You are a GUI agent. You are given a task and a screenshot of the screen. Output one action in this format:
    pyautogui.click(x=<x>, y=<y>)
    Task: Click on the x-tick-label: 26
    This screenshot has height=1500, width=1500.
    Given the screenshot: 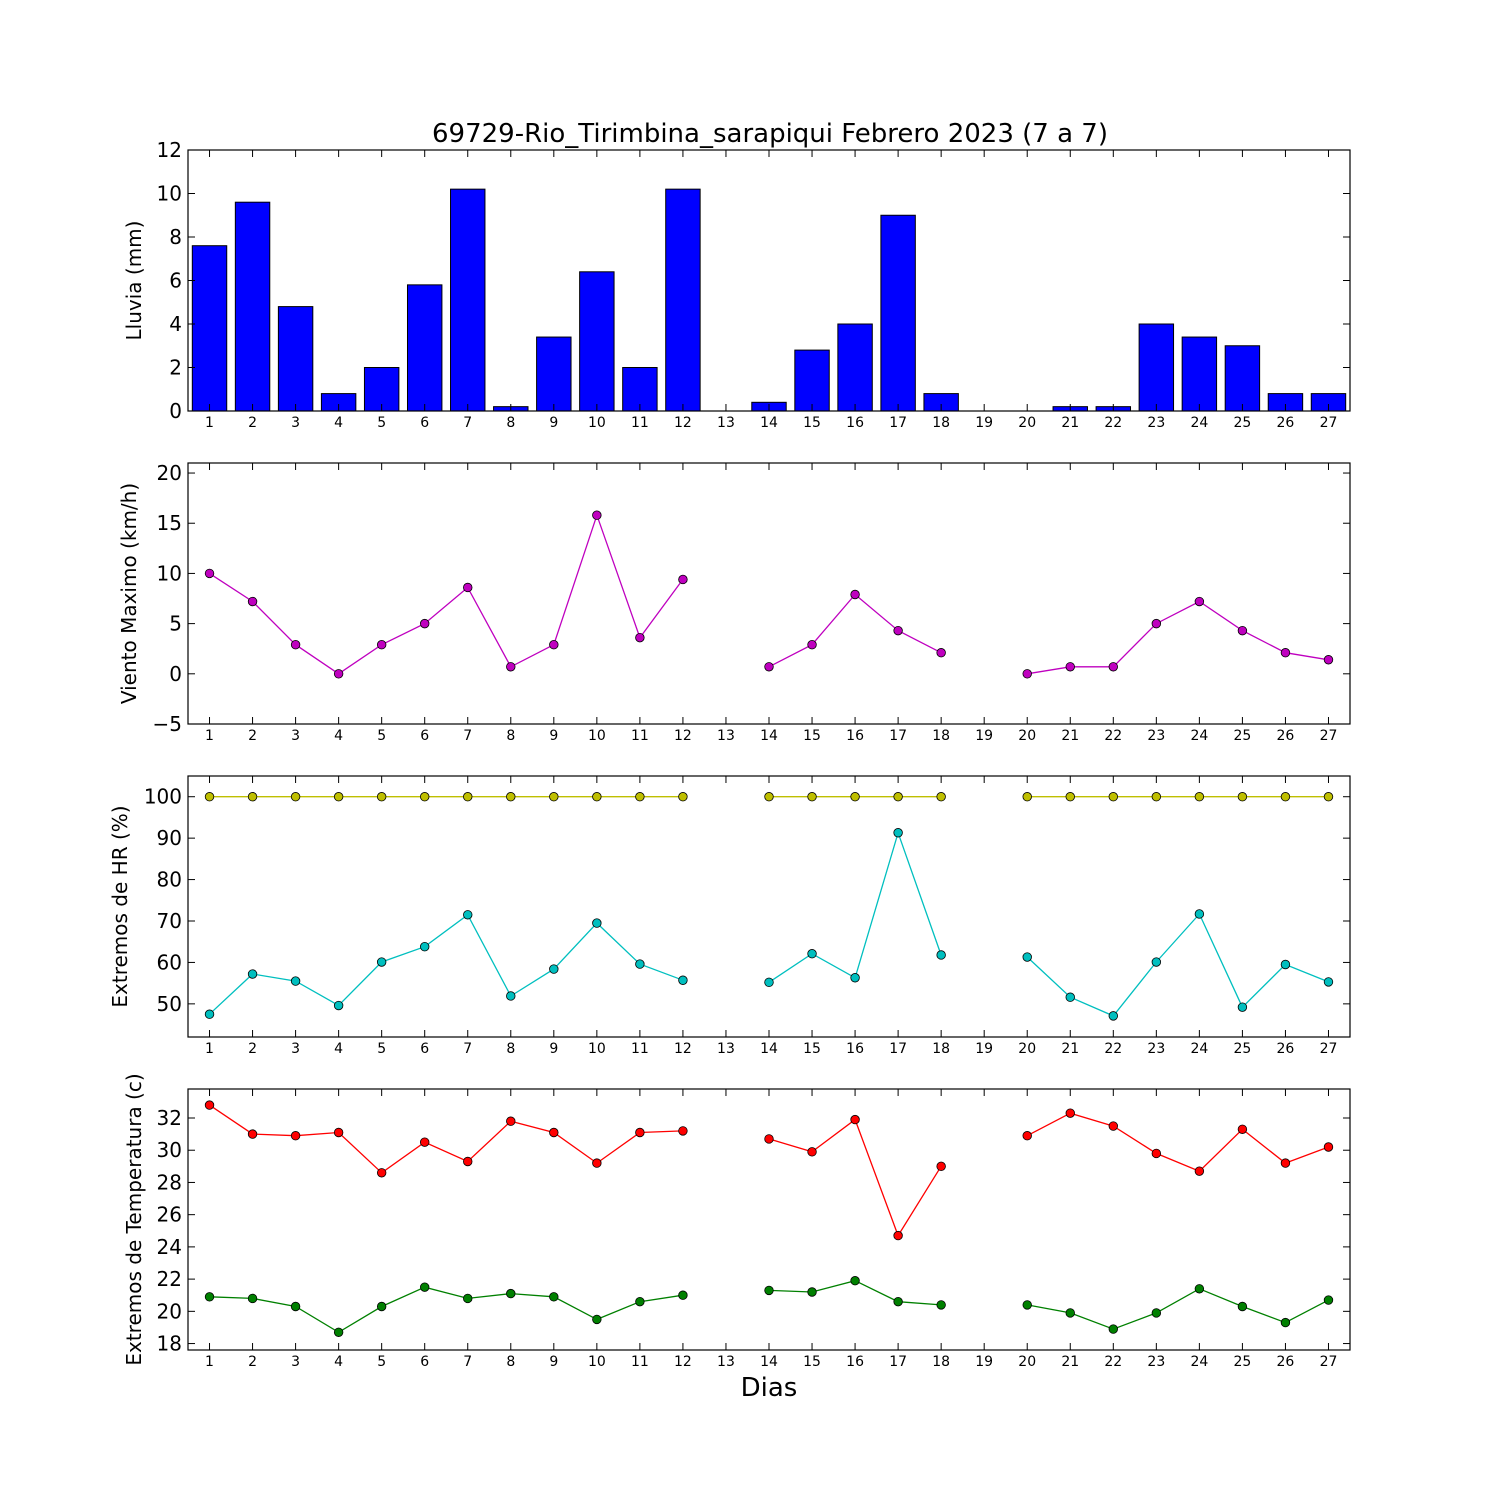 What is the action you would take?
    pyautogui.click(x=1286, y=1049)
    